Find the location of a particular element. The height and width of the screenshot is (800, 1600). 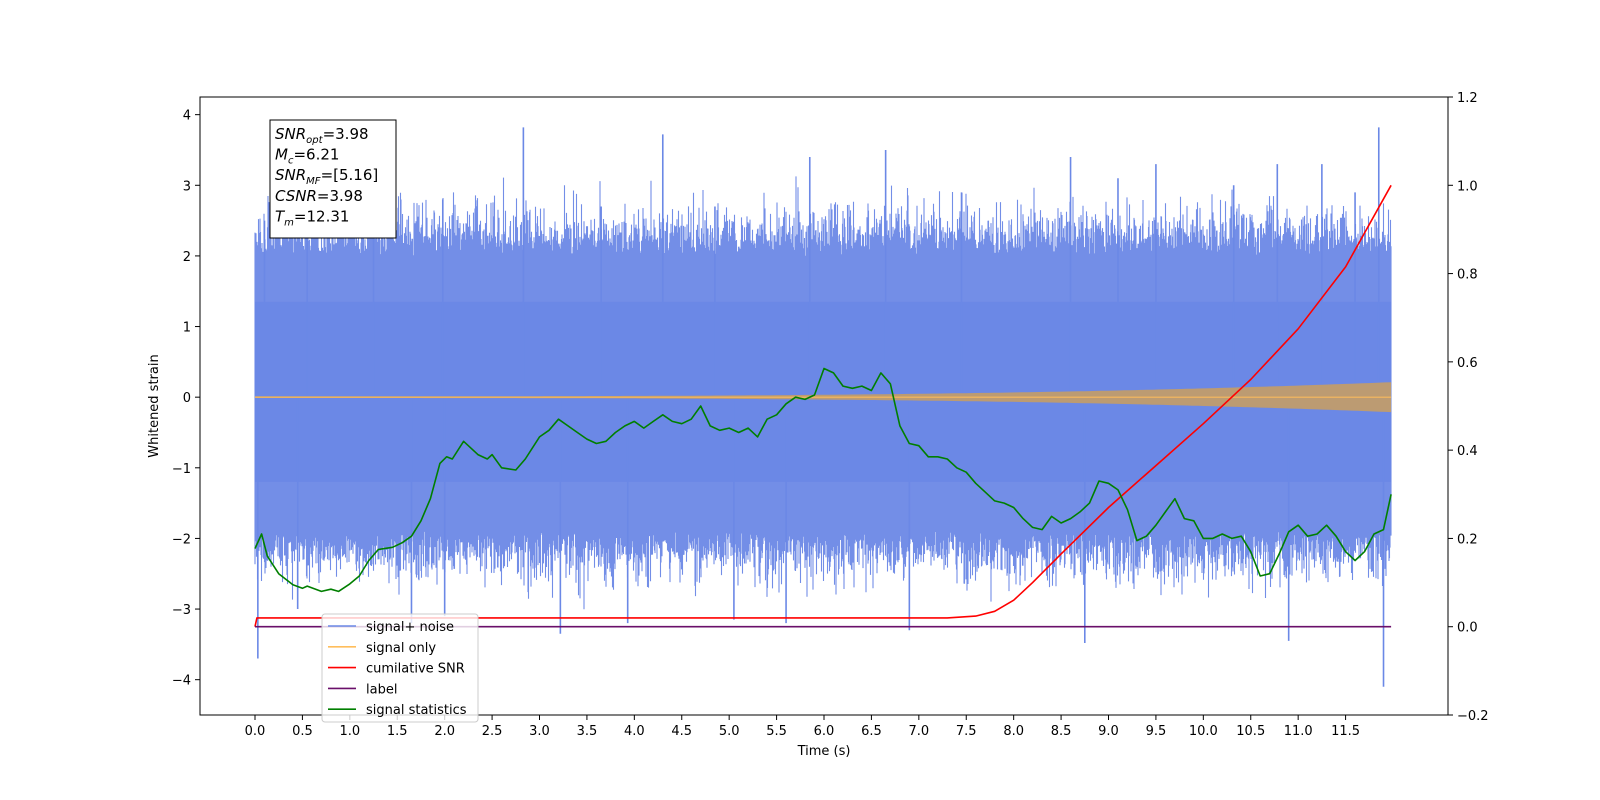

annotation-line: SNRopt=3.98 is located at coordinates (322, 135).